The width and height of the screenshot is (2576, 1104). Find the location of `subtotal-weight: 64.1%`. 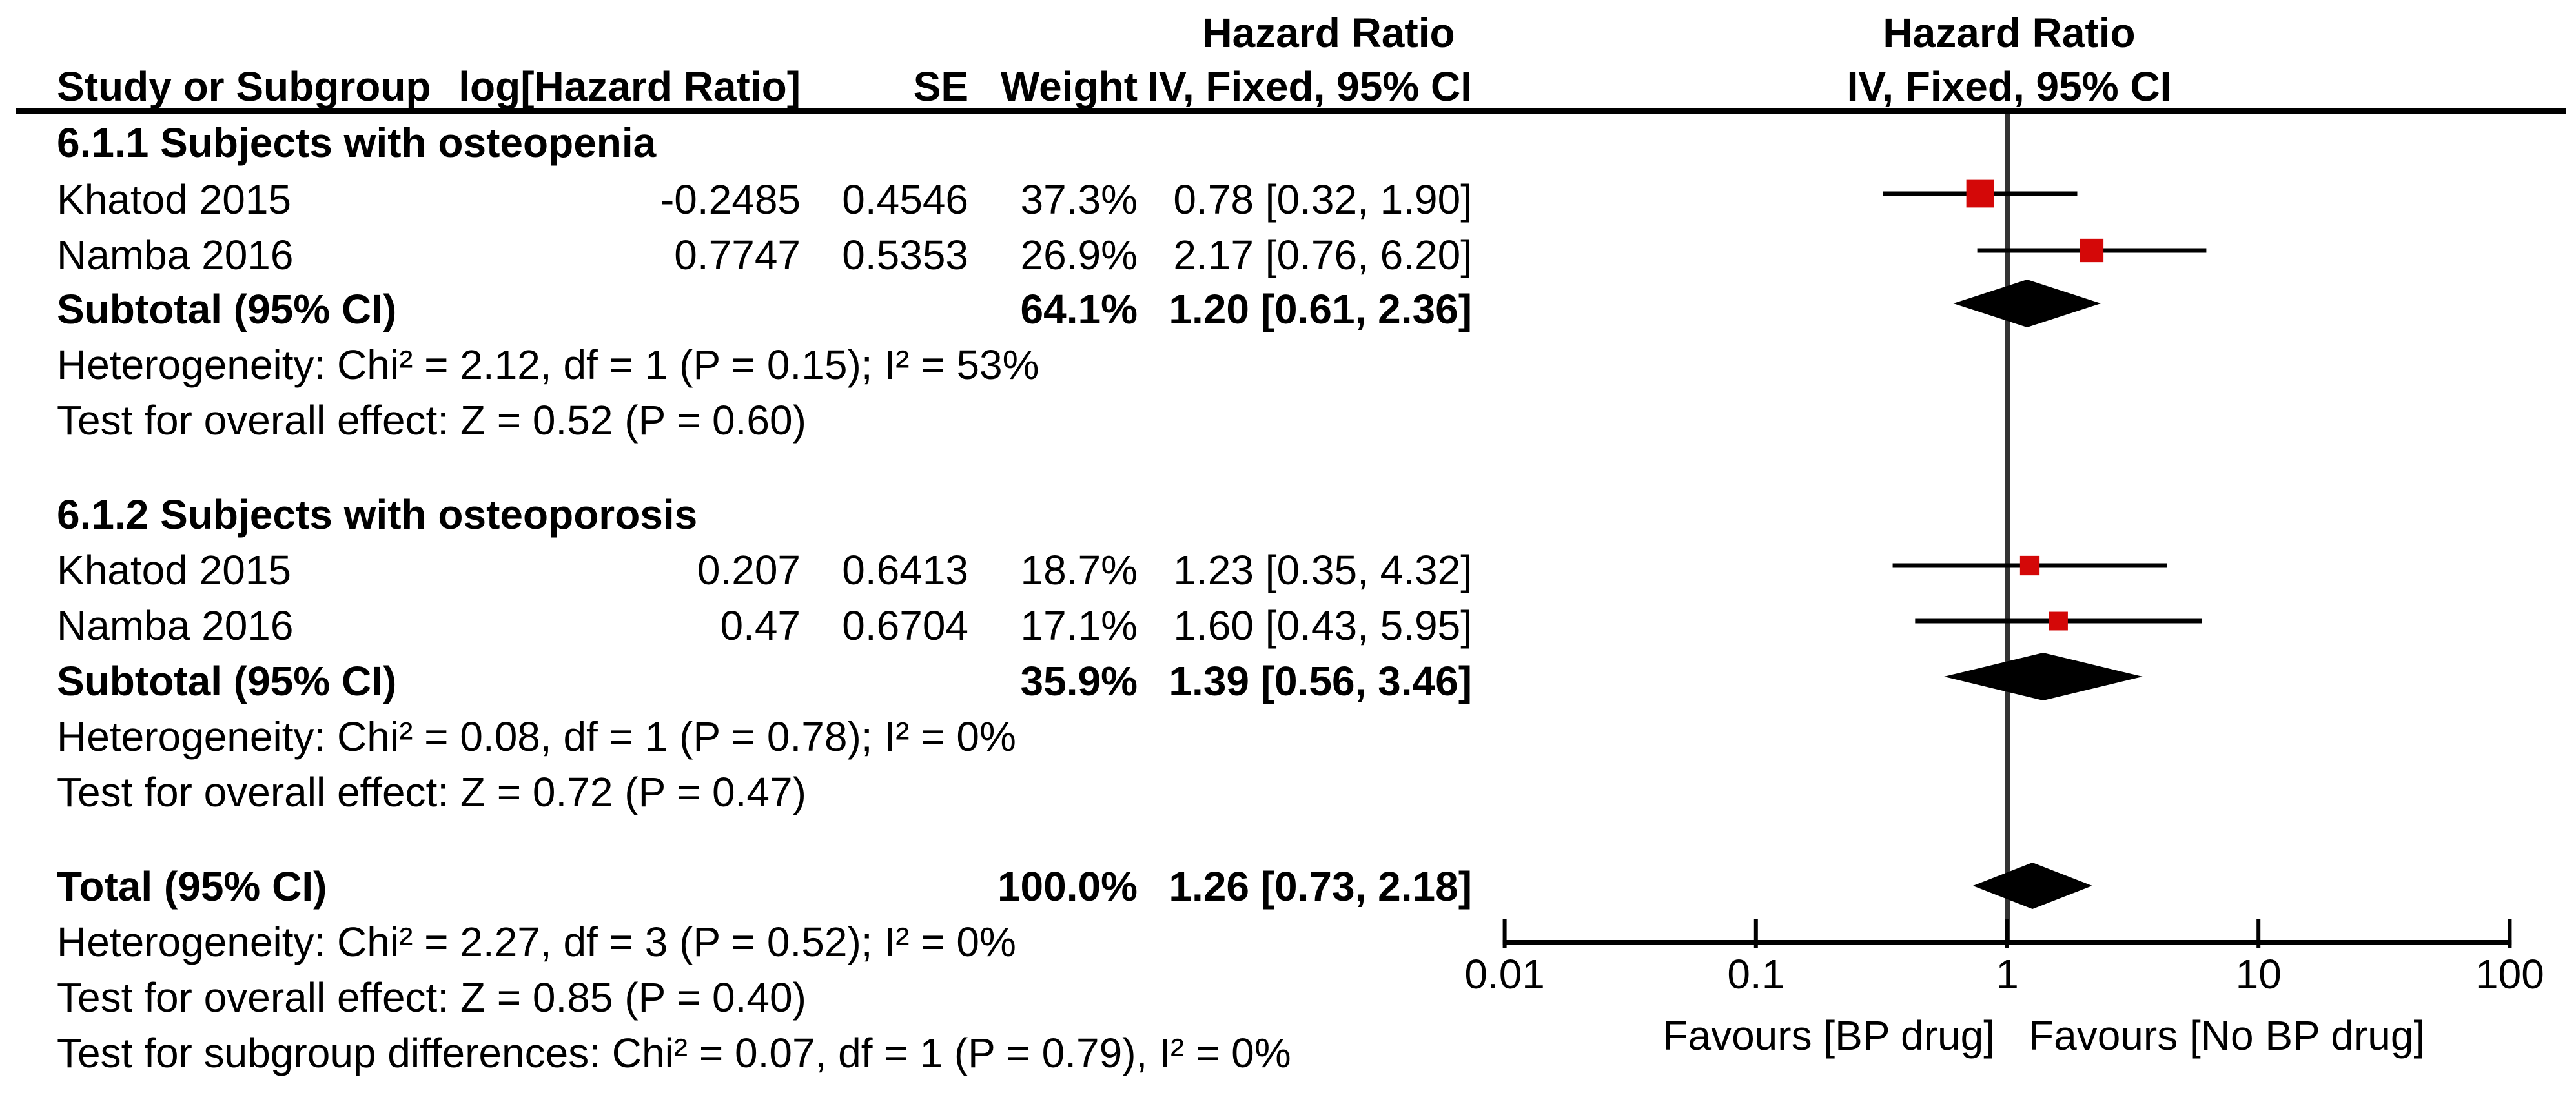

subtotal-weight: 64.1% is located at coordinates (1079, 309).